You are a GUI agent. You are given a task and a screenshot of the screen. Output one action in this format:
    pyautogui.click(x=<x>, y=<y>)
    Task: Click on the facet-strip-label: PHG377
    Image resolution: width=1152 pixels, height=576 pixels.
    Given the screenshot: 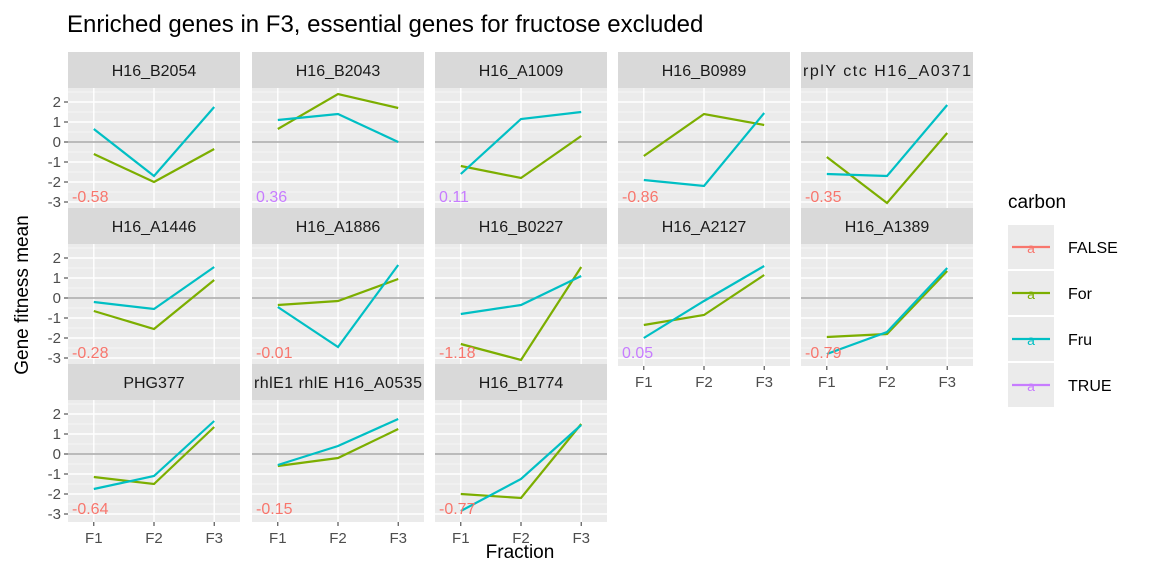 What is the action you would take?
    pyautogui.click(x=153, y=383)
    